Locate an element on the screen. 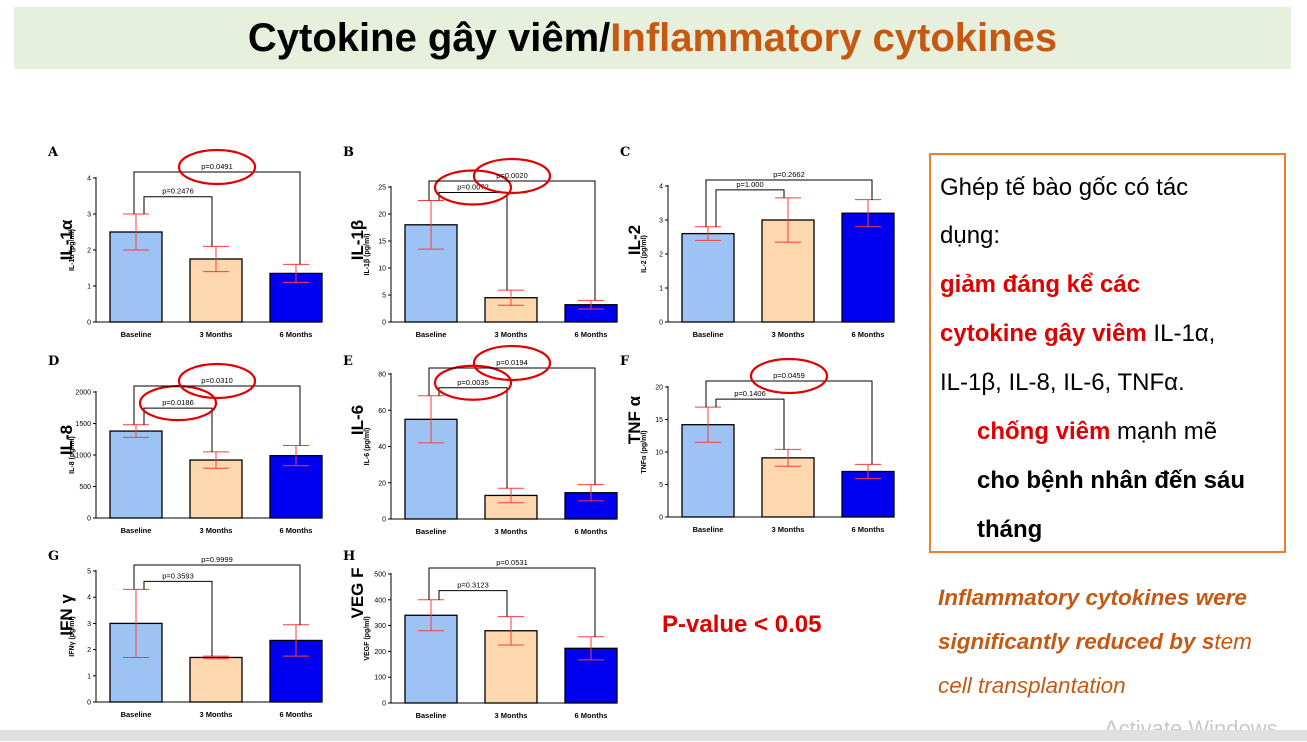  p-value-label: p=0.0310 is located at coordinates (217, 380).